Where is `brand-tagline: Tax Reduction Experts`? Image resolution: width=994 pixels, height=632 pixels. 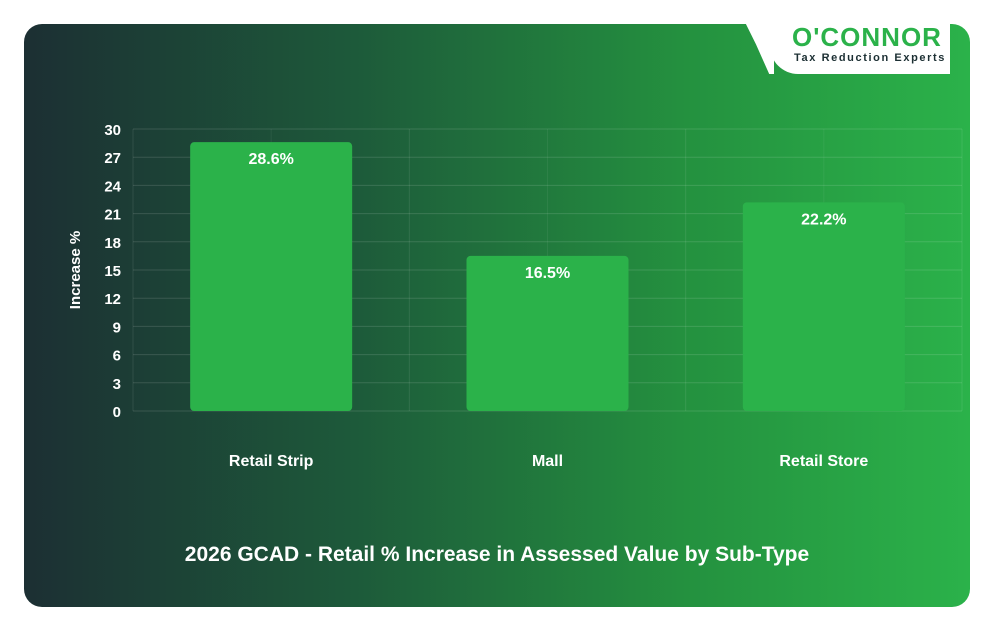
brand-tagline: Tax Reduction Experts is located at coordinates (870, 58).